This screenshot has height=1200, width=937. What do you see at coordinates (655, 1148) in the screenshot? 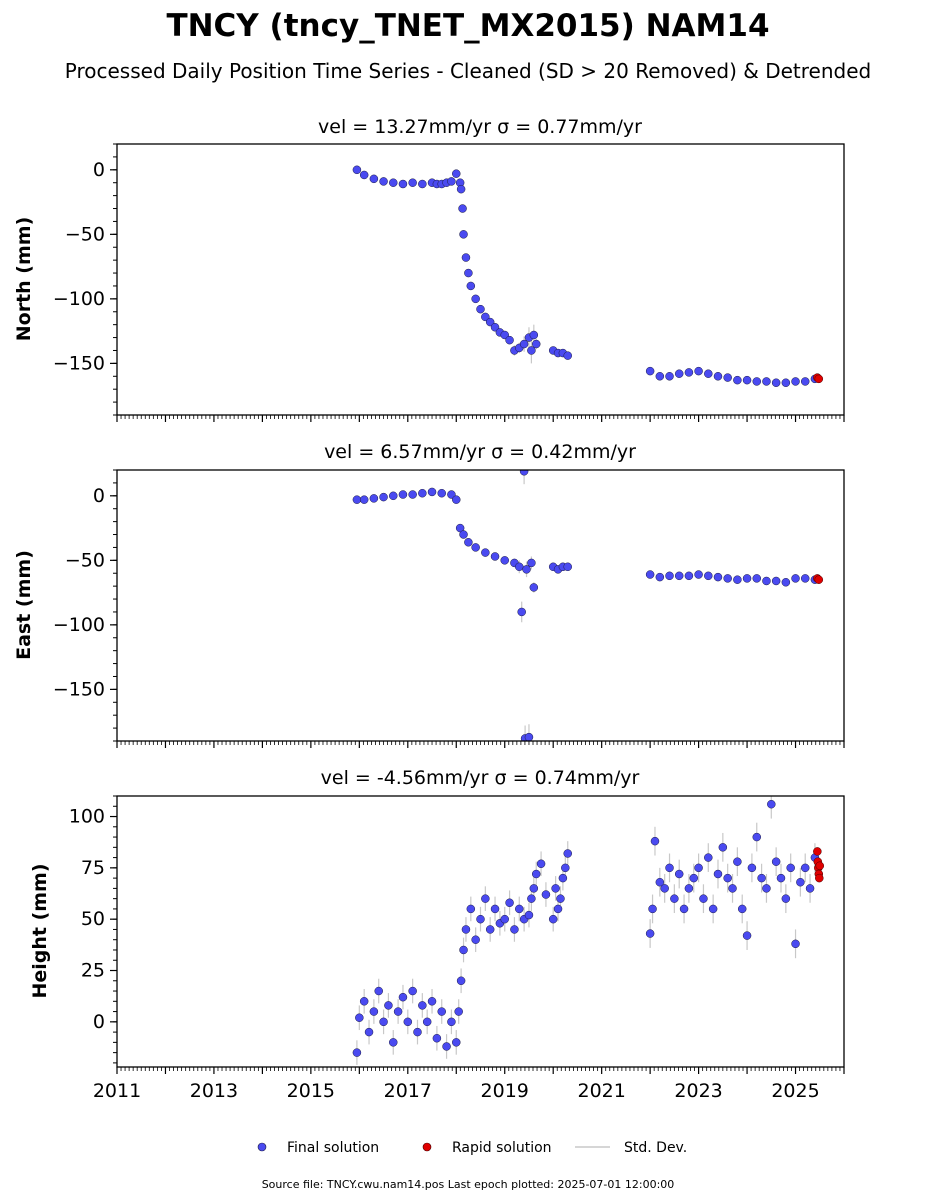
I see `legend-std-label: Std. Dev.` at bounding box center [655, 1148].